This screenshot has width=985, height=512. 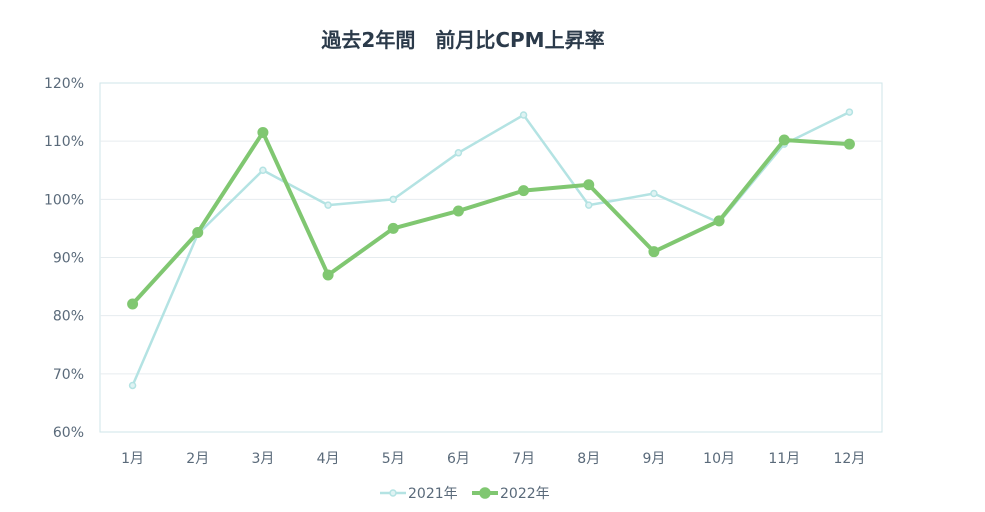 What do you see at coordinates (523, 459) in the screenshot?
I see `x-tick-label: 7月` at bounding box center [523, 459].